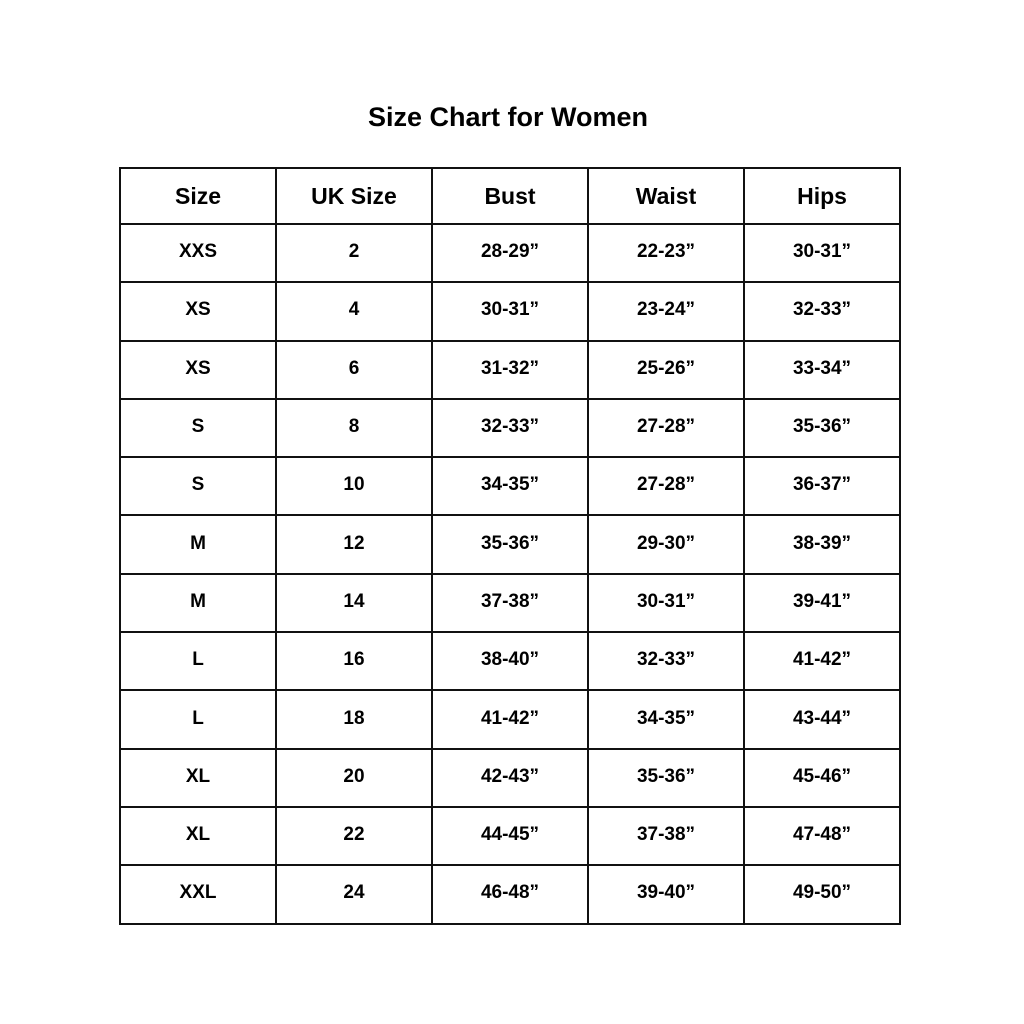 This screenshot has height=1024, width=1024. Describe the element at coordinates (198, 253) in the screenshot. I see `cell-size: XXS` at that location.